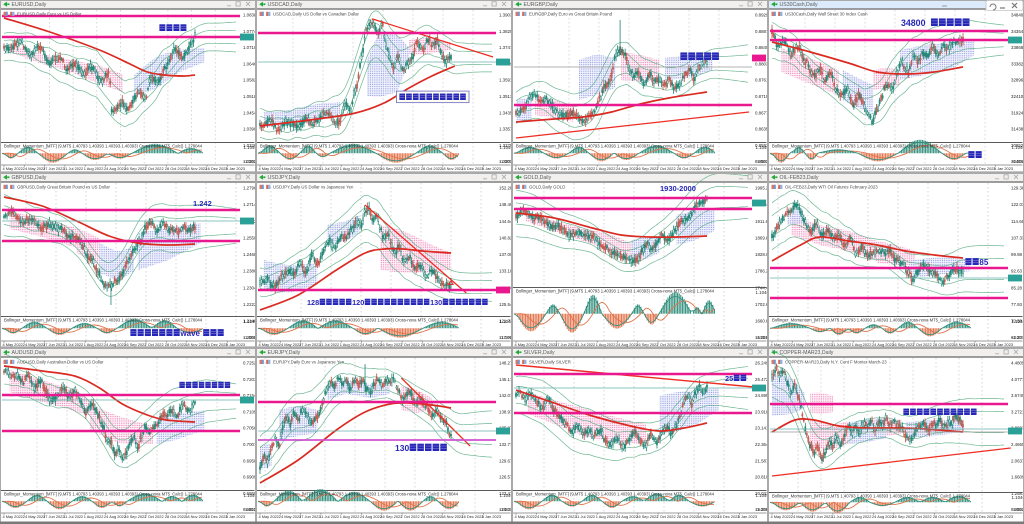 The height and width of the screenshot is (524, 1024). I want to click on svg-text: 19.256, so click(762, 509).